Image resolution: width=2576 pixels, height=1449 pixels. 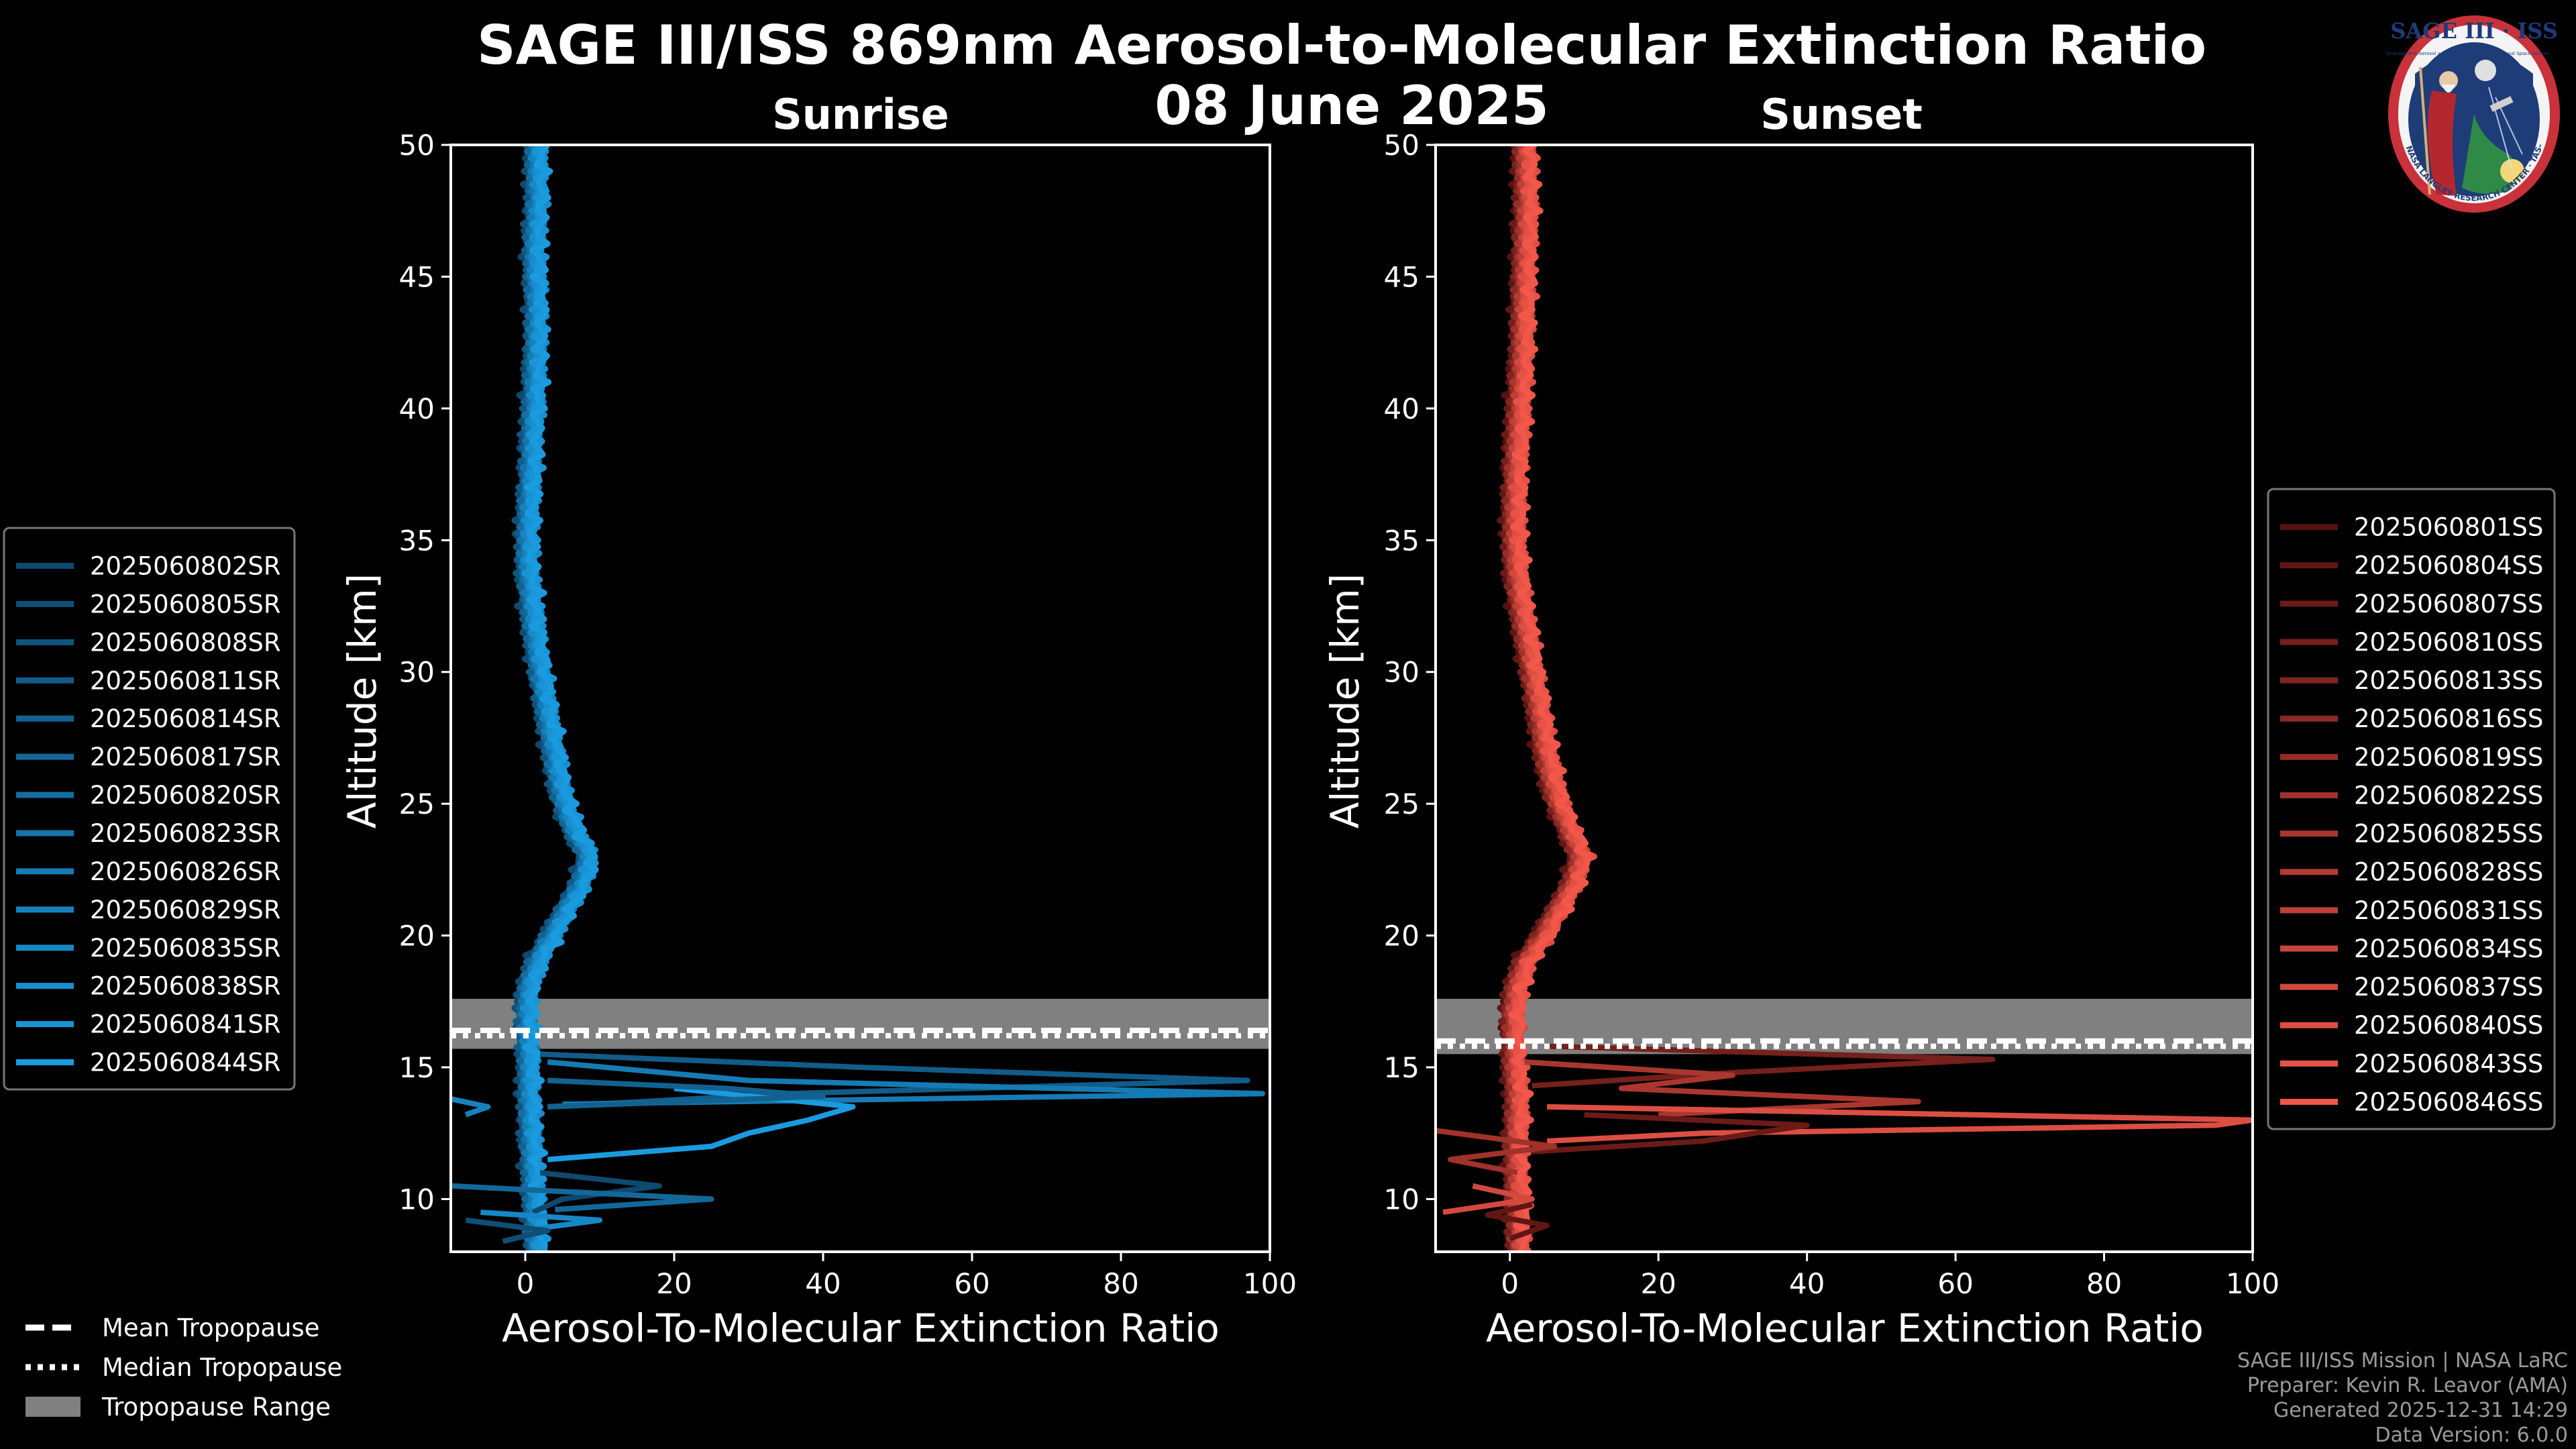 I want to click on sunset-legend-label: 2025060843SS, so click(x=2448, y=1063).